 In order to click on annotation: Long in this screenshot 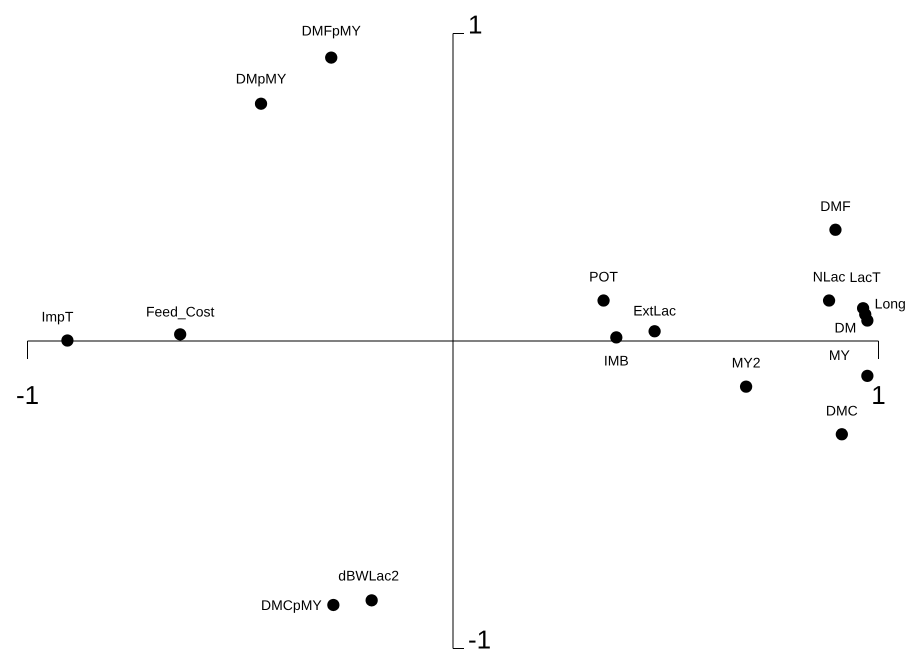, I will do `click(890, 303)`.